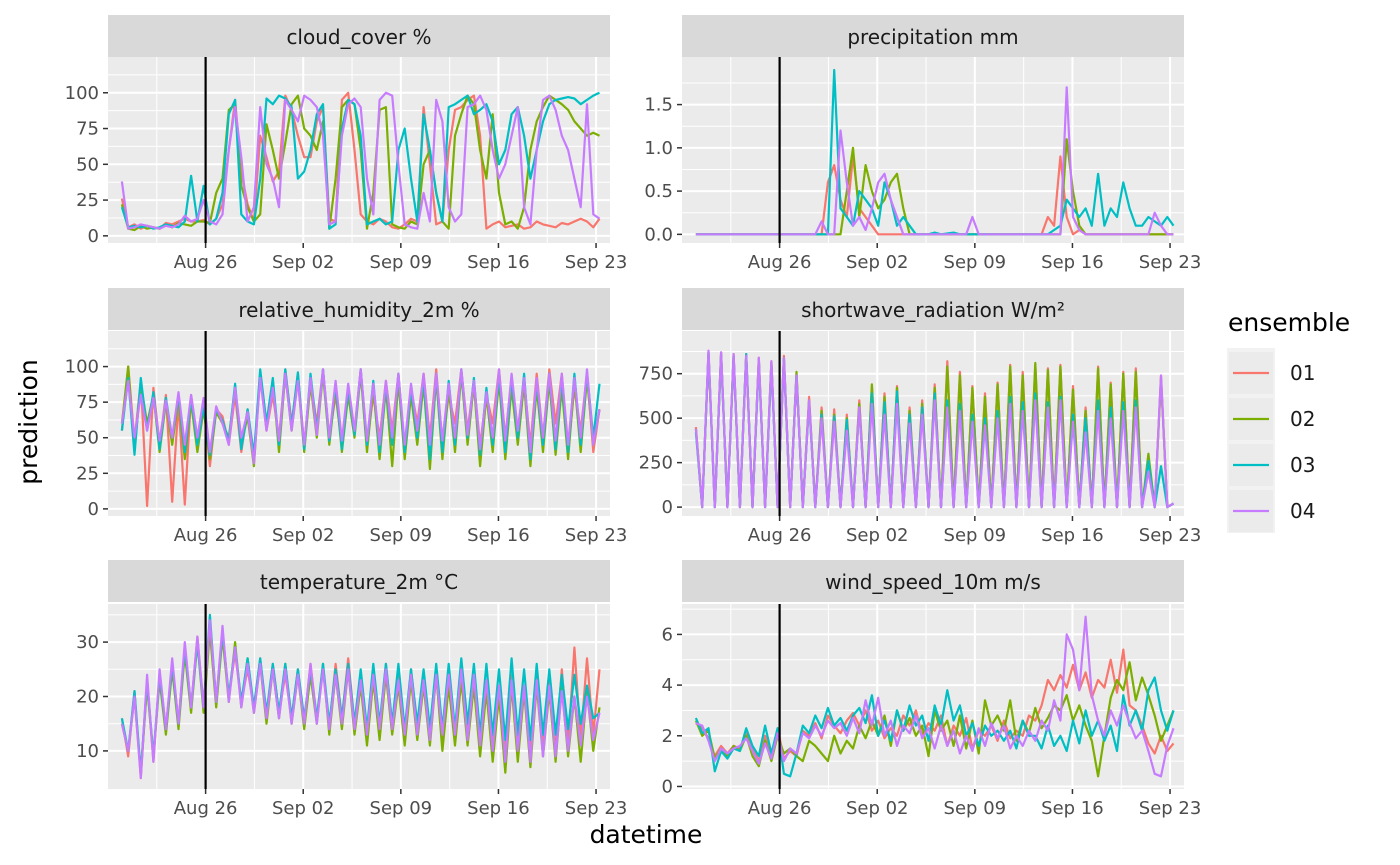  I want to click on legend-title: ensemble, so click(1289, 322).